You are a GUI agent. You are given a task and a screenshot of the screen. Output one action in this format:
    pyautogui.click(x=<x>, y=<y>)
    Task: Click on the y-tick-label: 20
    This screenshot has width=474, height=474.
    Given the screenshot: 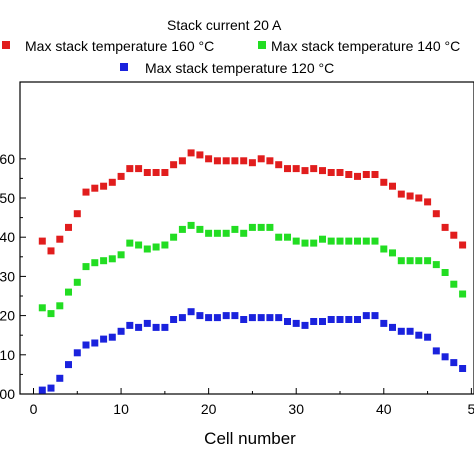 What is the action you would take?
    pyautogui.click(x=7, y=316)
    